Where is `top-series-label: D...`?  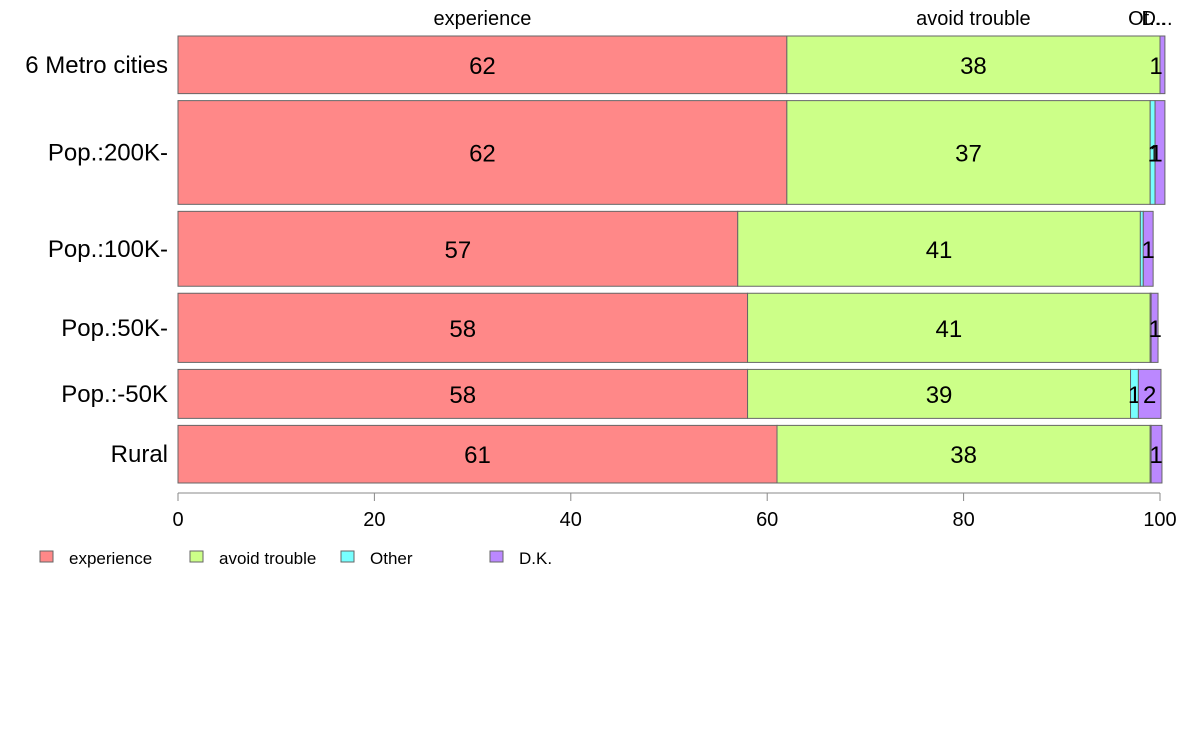 top-series-label: D... is located at coordinates (1156, 19).